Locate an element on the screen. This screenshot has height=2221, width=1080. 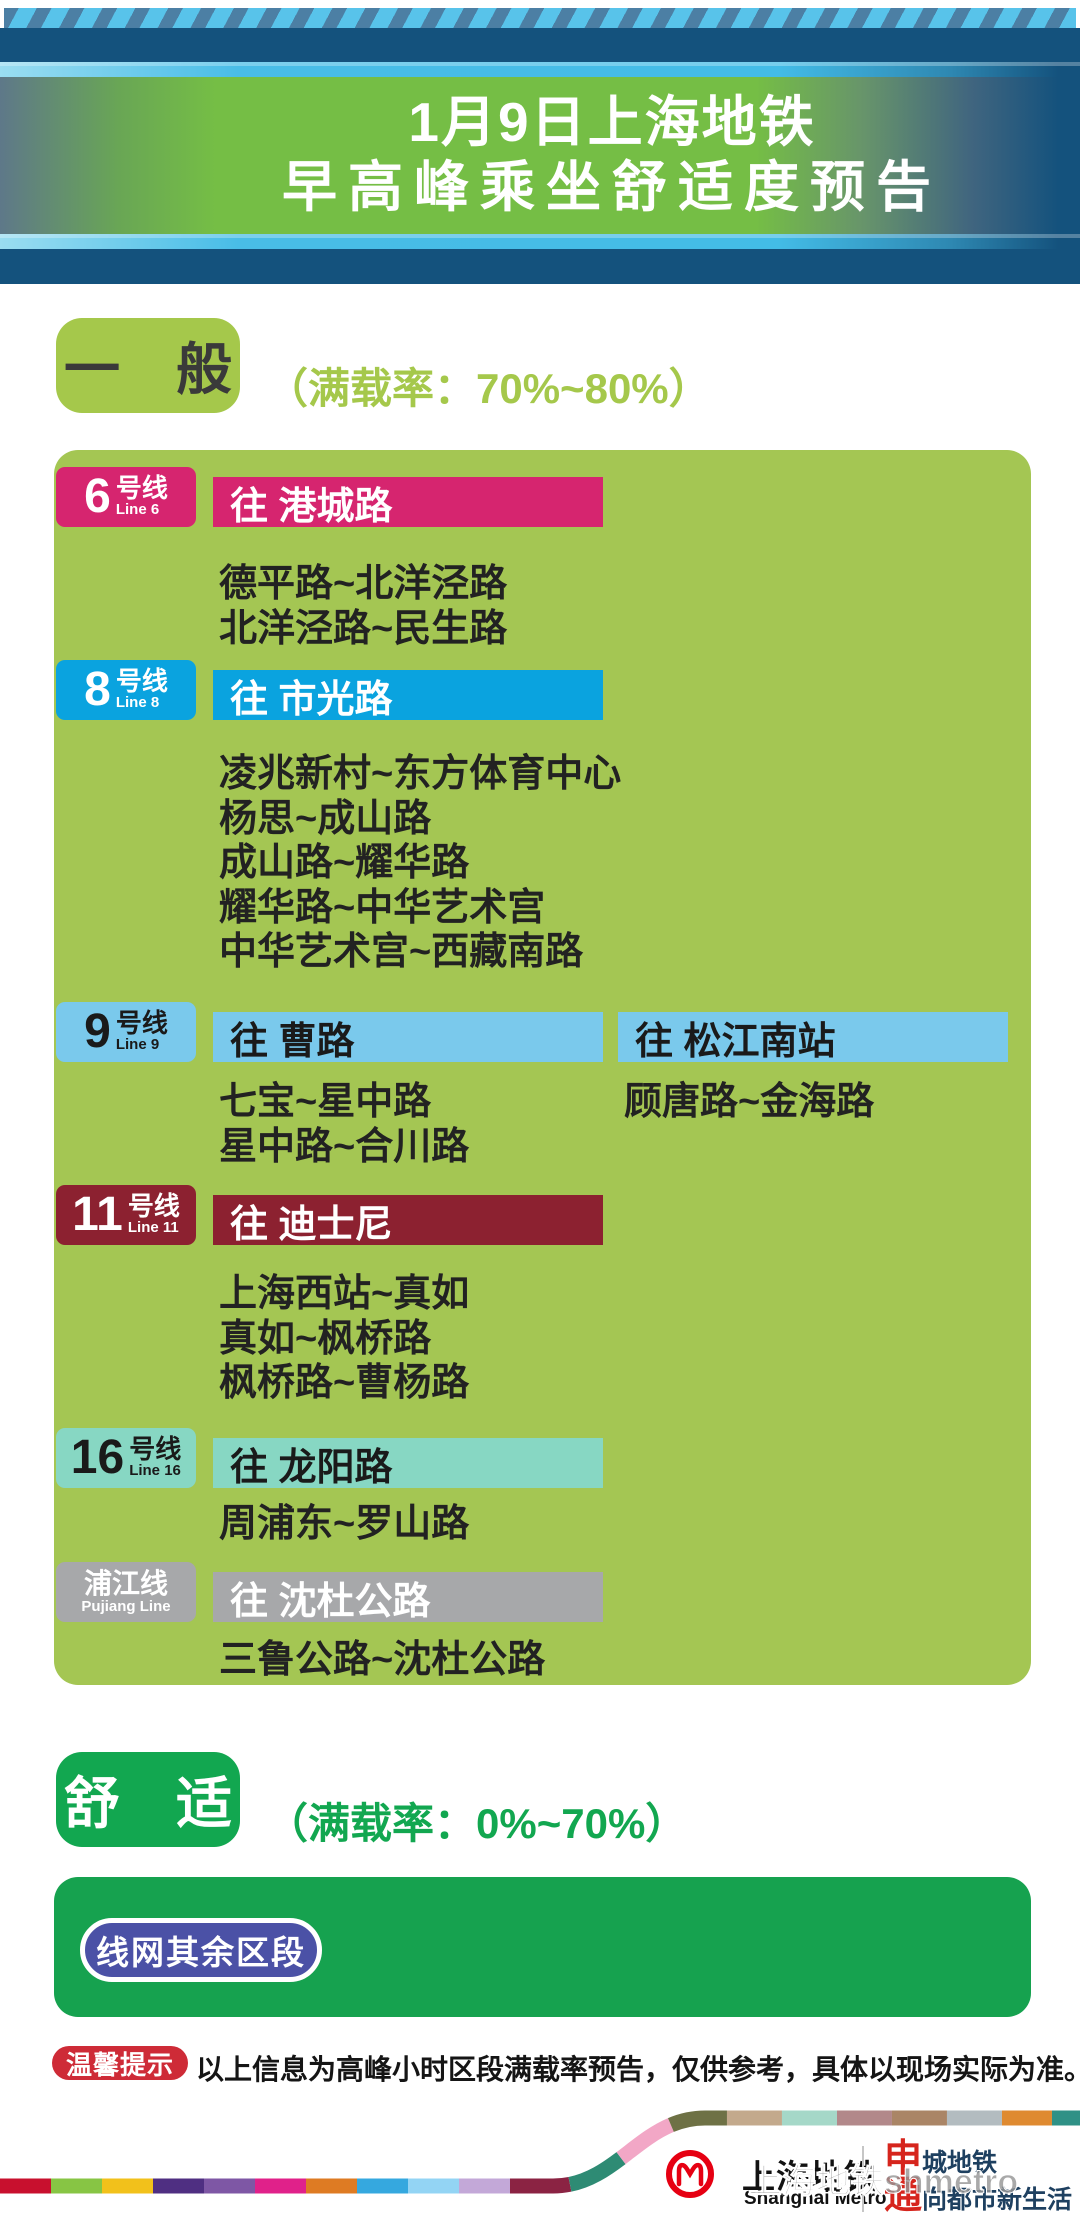
comfortable-level-badge: 舒 适 is located at coordinates (148, 1799).